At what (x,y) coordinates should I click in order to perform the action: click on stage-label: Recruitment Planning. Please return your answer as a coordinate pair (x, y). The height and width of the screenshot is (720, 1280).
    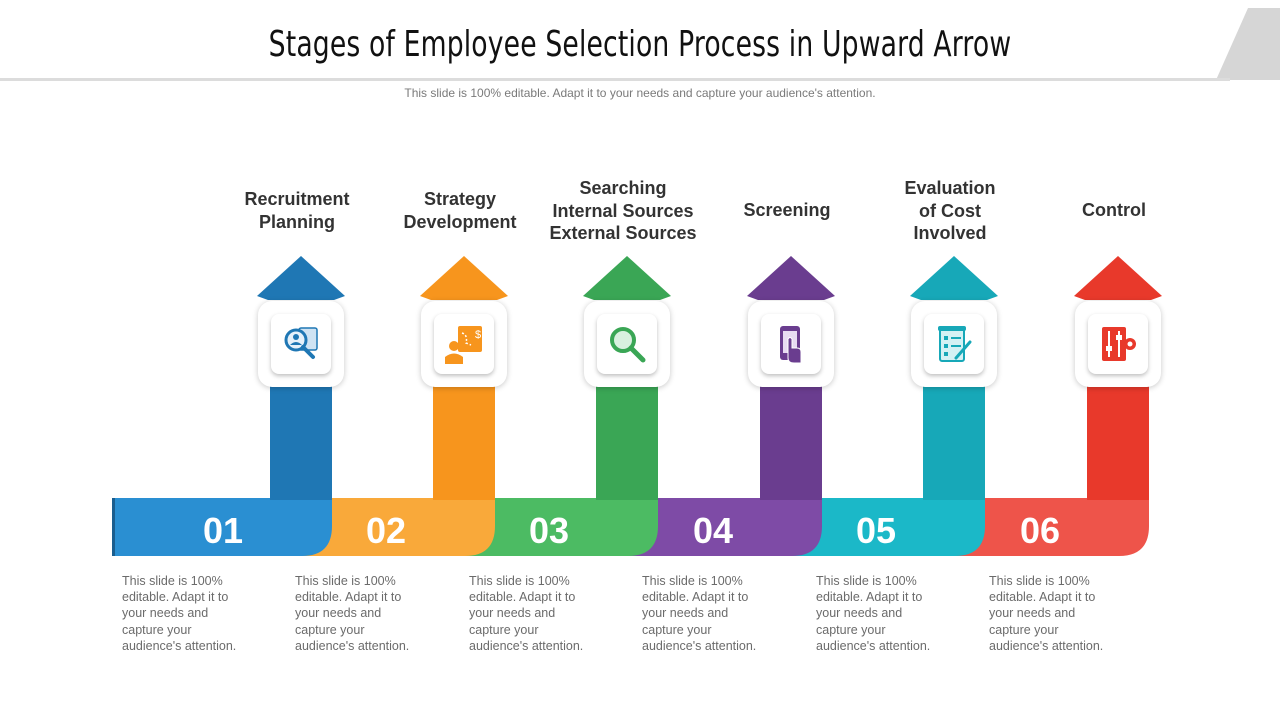
    Looking at the image, I should click on (297, 210).